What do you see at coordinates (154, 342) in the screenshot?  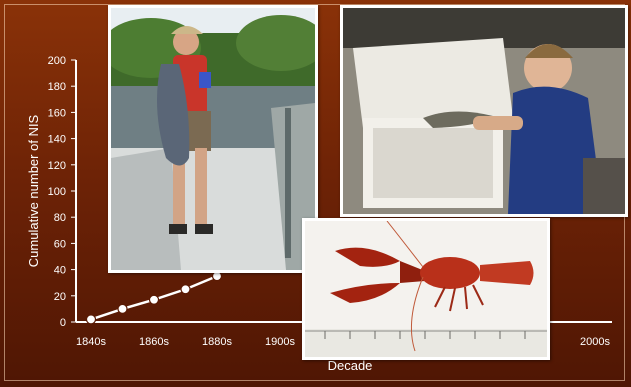 I see `x-tick-label: 1860s` at bounding box center [154, 342].